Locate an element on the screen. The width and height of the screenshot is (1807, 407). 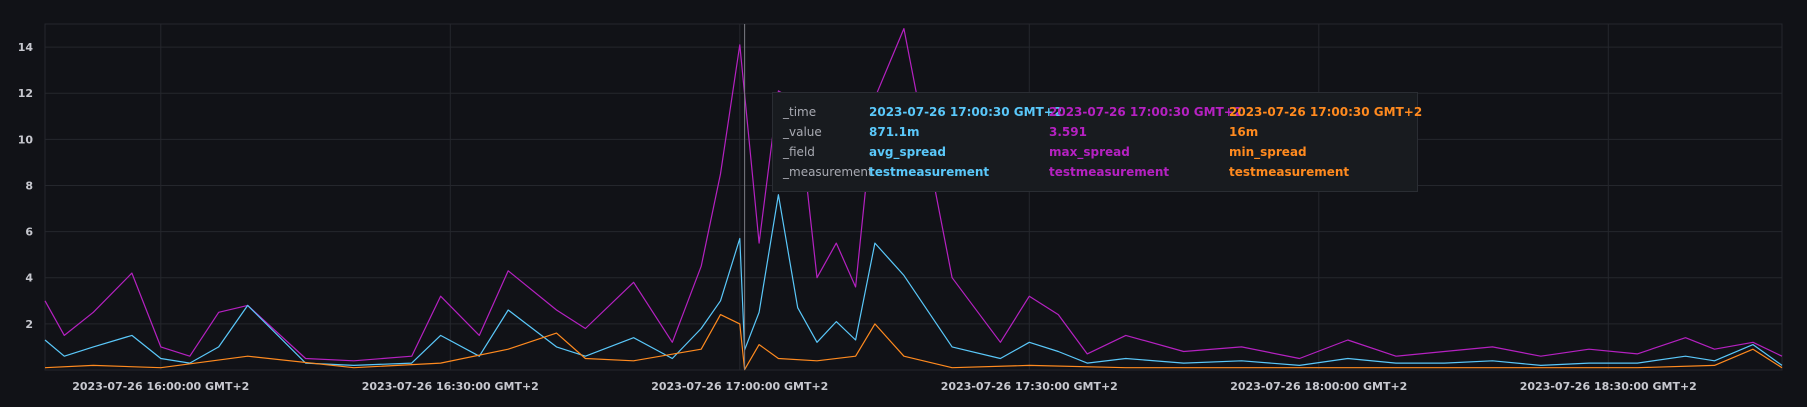
tooltip-avg-measurement: testmeasurement is located at coordinates (929, 172).